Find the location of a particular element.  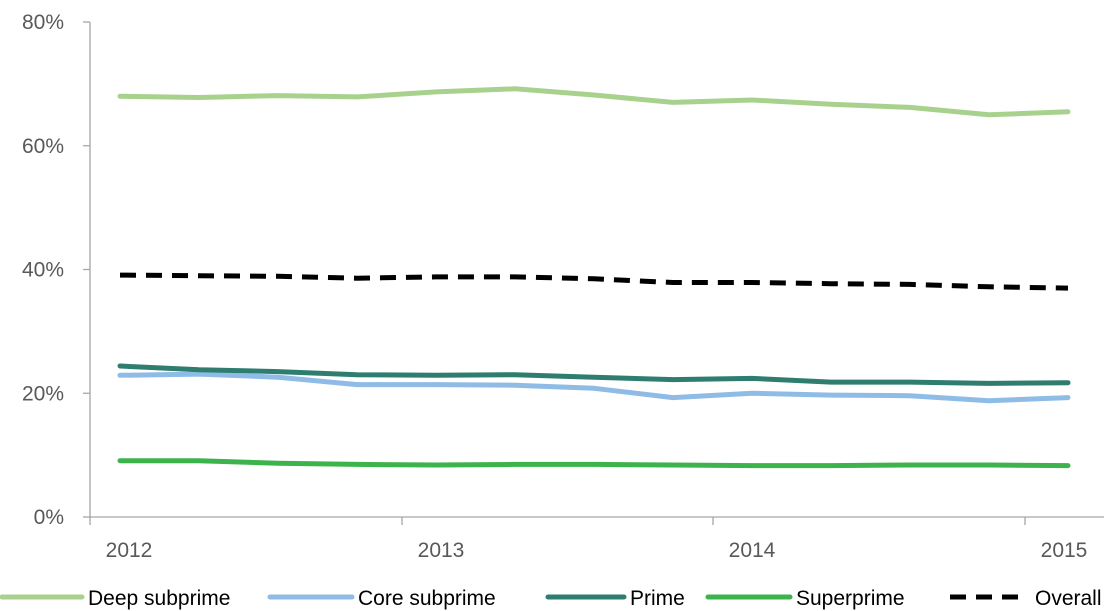

legend-item-superprime: Superprime is located at coordinates (805, 598).